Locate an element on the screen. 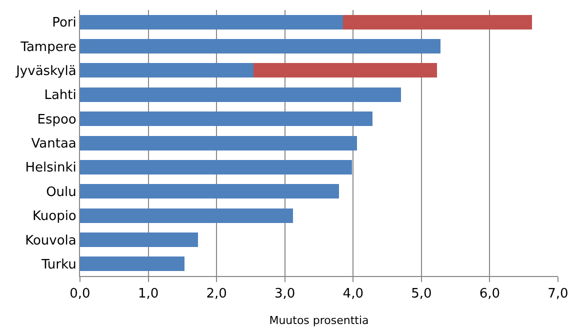 The height and width of the screenshot is (334, 583). x-tick-label: 7,0 is located at coordinates (558, 294).